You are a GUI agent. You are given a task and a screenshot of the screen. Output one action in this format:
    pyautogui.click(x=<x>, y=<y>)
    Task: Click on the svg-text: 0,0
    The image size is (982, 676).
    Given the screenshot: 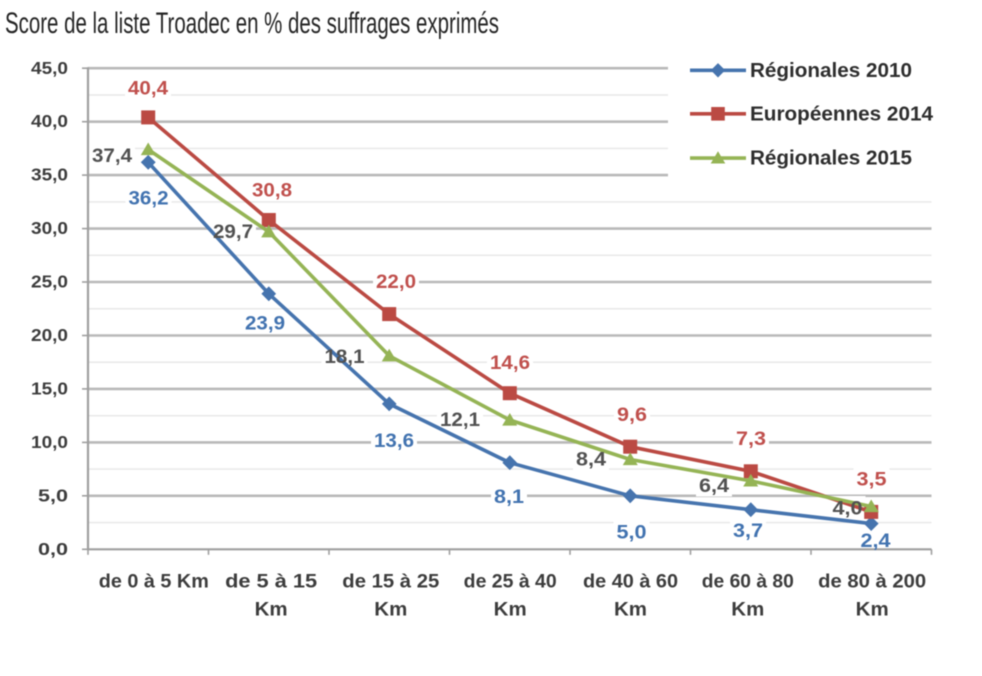 What is the action you would take?
    pyautogui.click(x=53, y=549)
    